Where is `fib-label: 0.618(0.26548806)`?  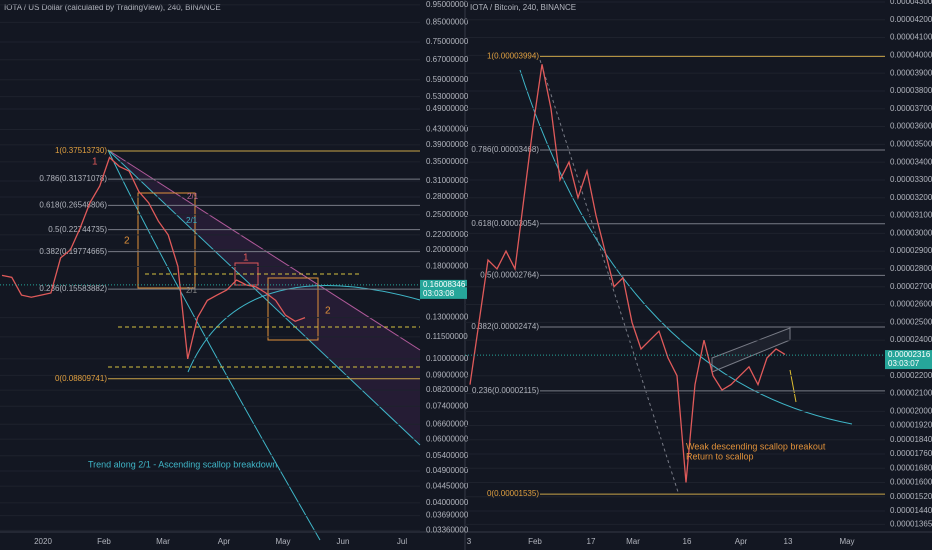
fib-label: 0.618(0.26548806) is located at coordinates (73, 204).